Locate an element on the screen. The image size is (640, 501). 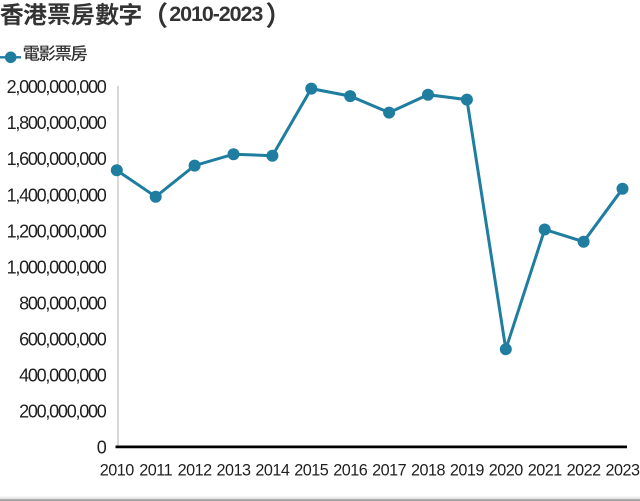
svg-text: 1,600,000,000 is located at coordinates (57, 159).